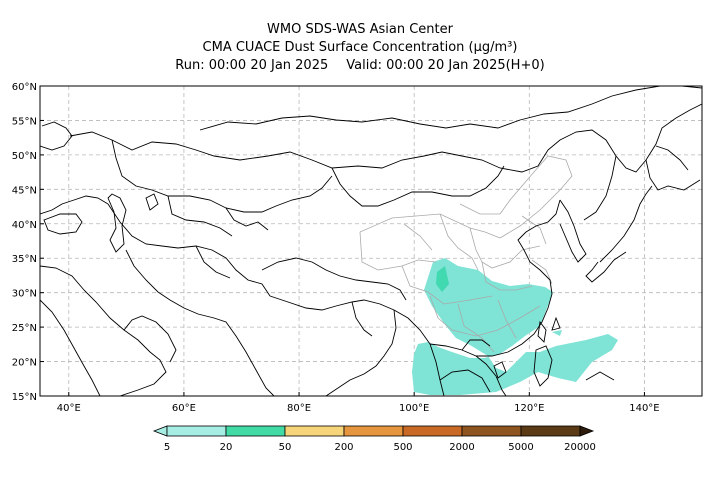 The width and height of the screenshot is (720, 480). I want to click on lat-tick-label: 15°N, so click(24, 397).